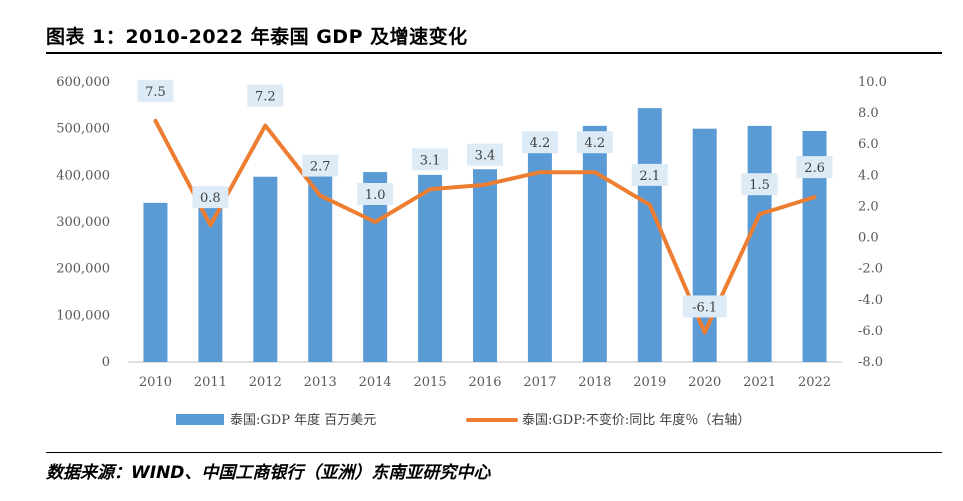 The image size is (963, 501). I want to click on x-axis-tick-label: 2020, so click(704, 382).